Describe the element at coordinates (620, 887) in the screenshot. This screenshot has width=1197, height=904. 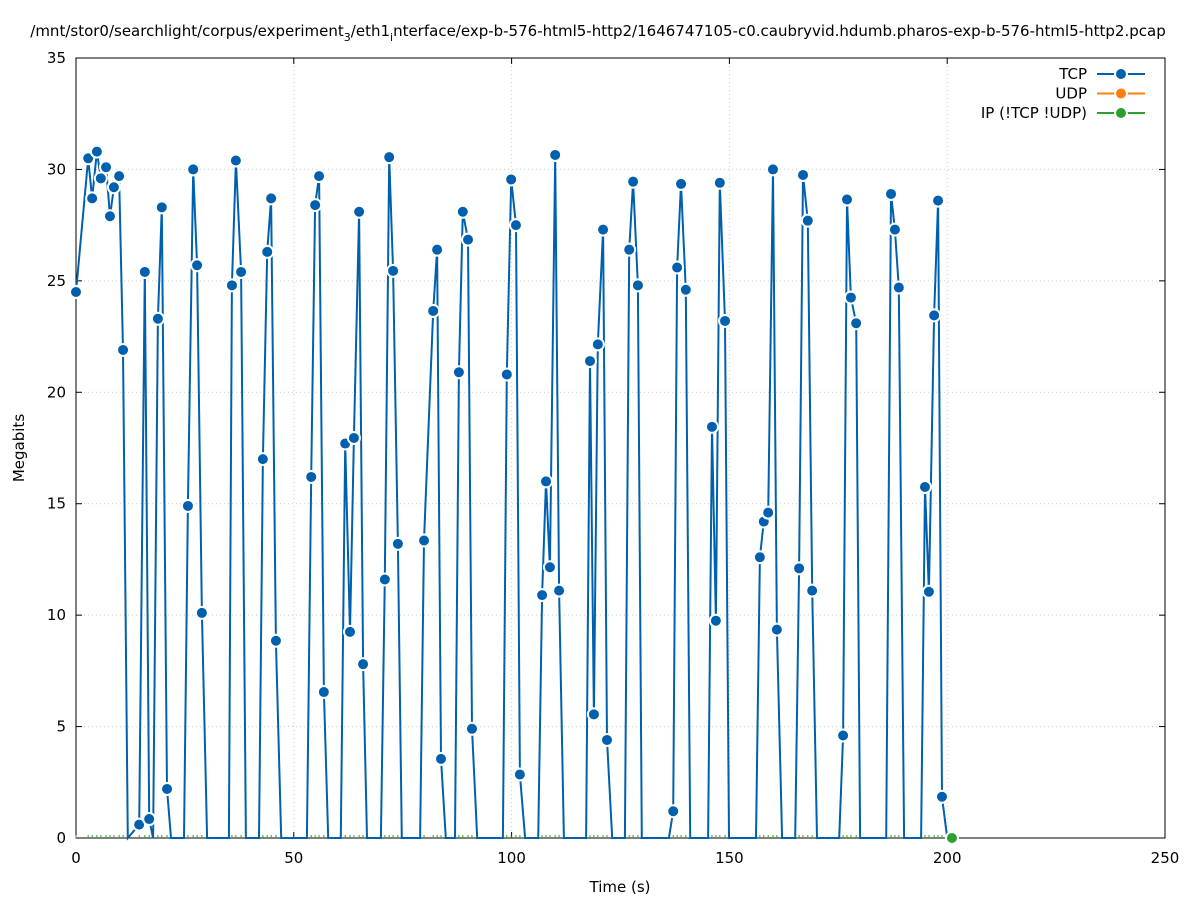
I see `x-axis-label: Time (s)` at that location.